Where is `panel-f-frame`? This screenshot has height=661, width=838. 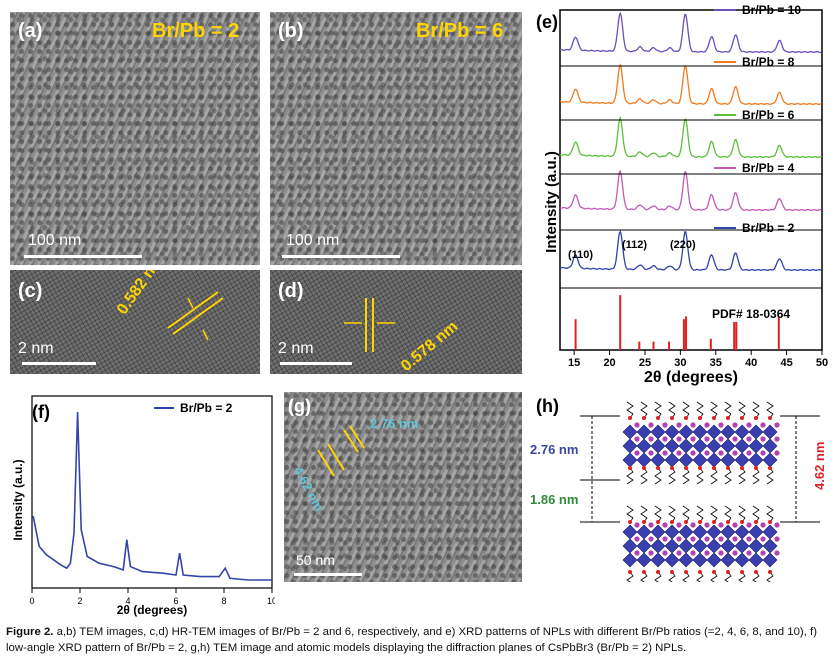 panel-f-frame is located at coordinates (152, 492).